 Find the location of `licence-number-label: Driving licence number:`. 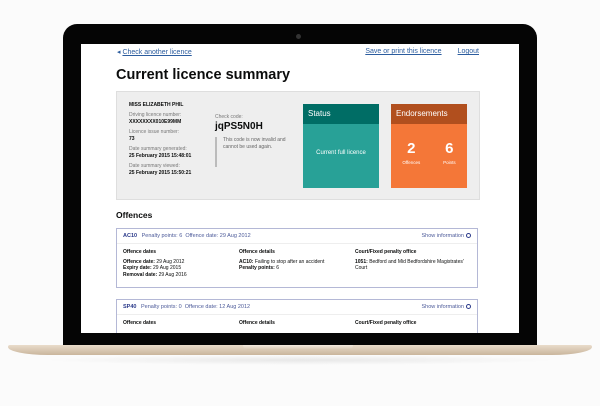

licence-number-label: Driving licence number: is located at coordinates (155, 115).